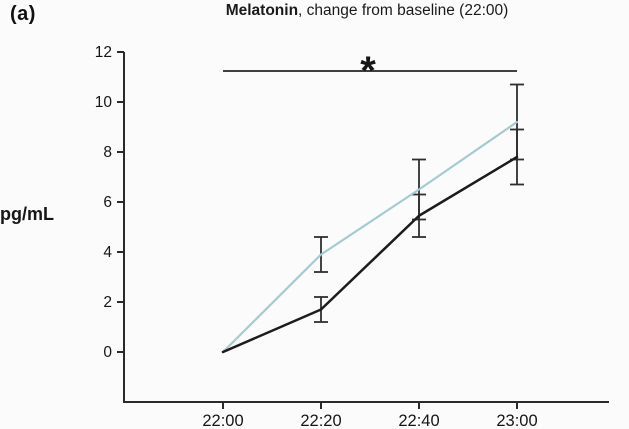 The width and height of the screenshot is (629, 429). What do you see at coordinates (23, 14) in the screenshot?
I see `panel-label: (a)` at bounding box center [23, 14].